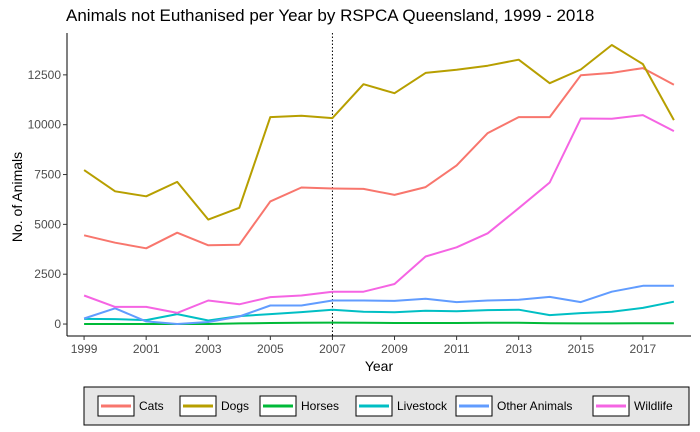 The height and width of the screenshot is (432, 700). What do you see at coordinates (235, 406) in the screenshot?
I see `legend-label: Dogs` at bounding box center [235, 406].